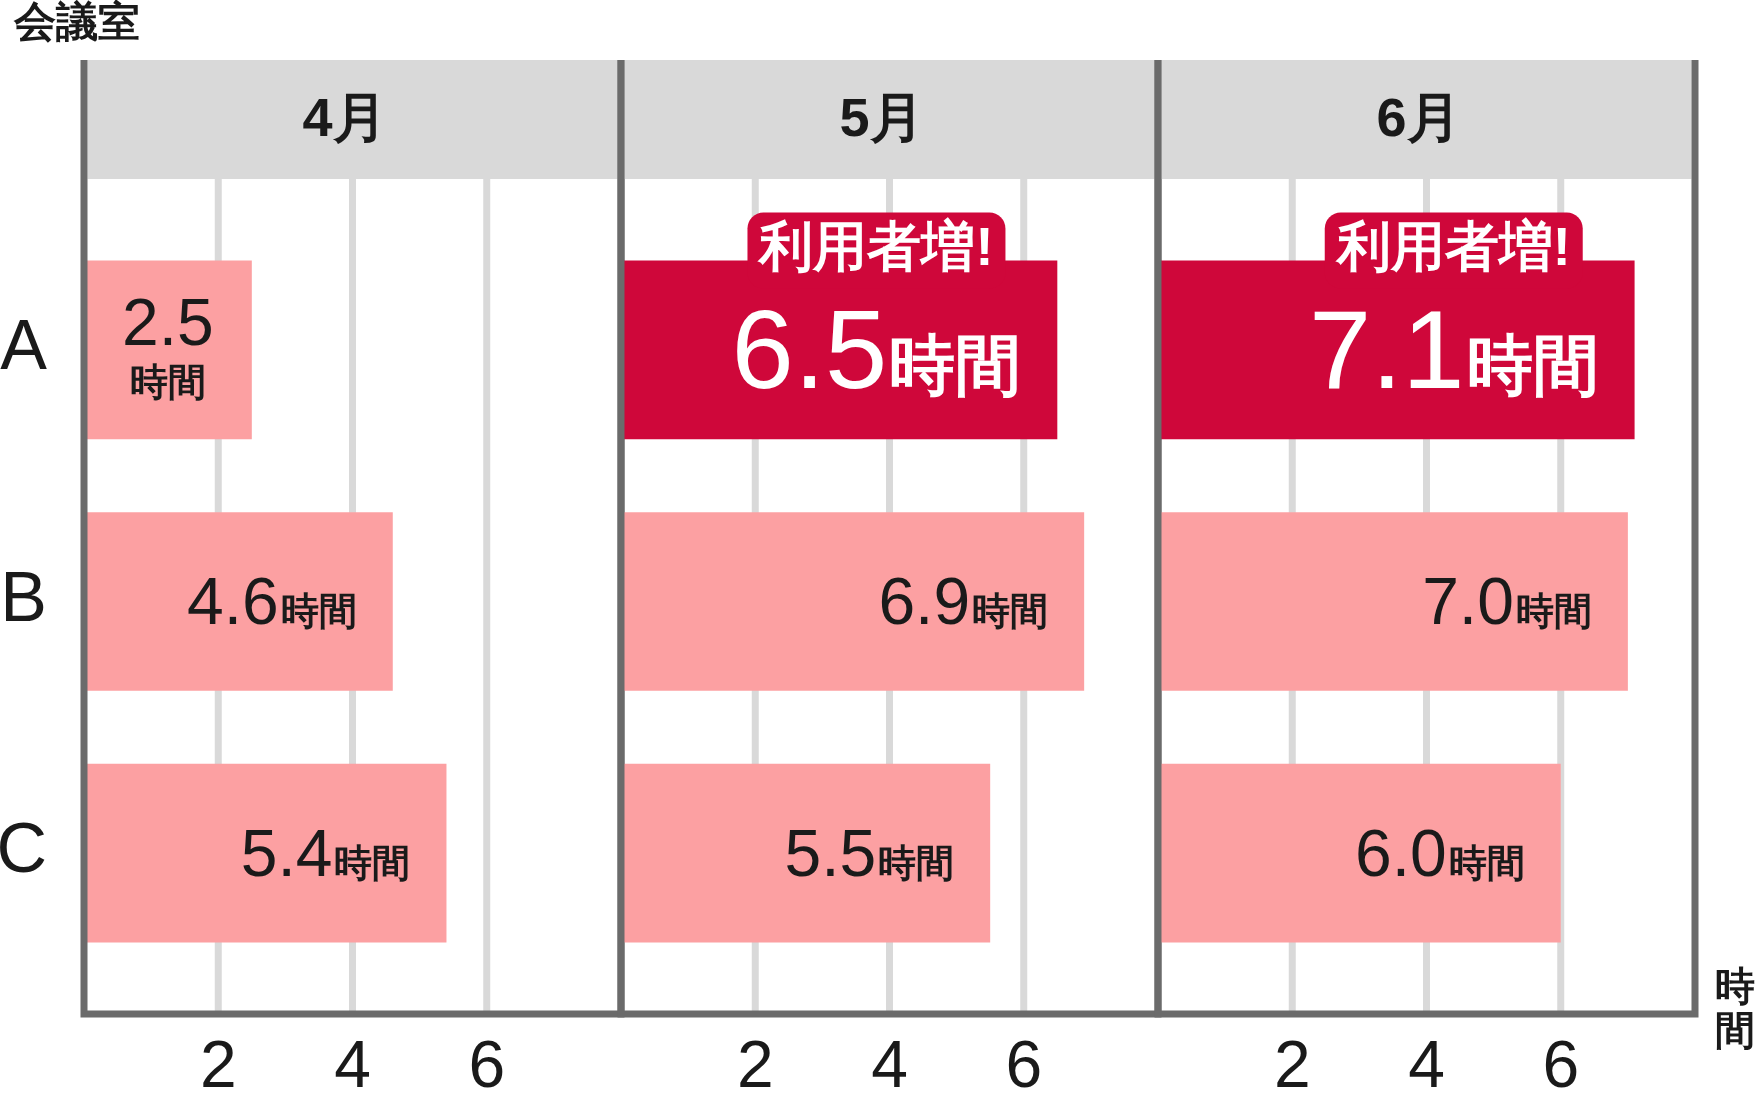 Image resolution: width=1756 pixels, height=1098 pixels. Describe the element at coordinates (23, 848) in the screenshot. I see `y-tick-label: C` at that location.